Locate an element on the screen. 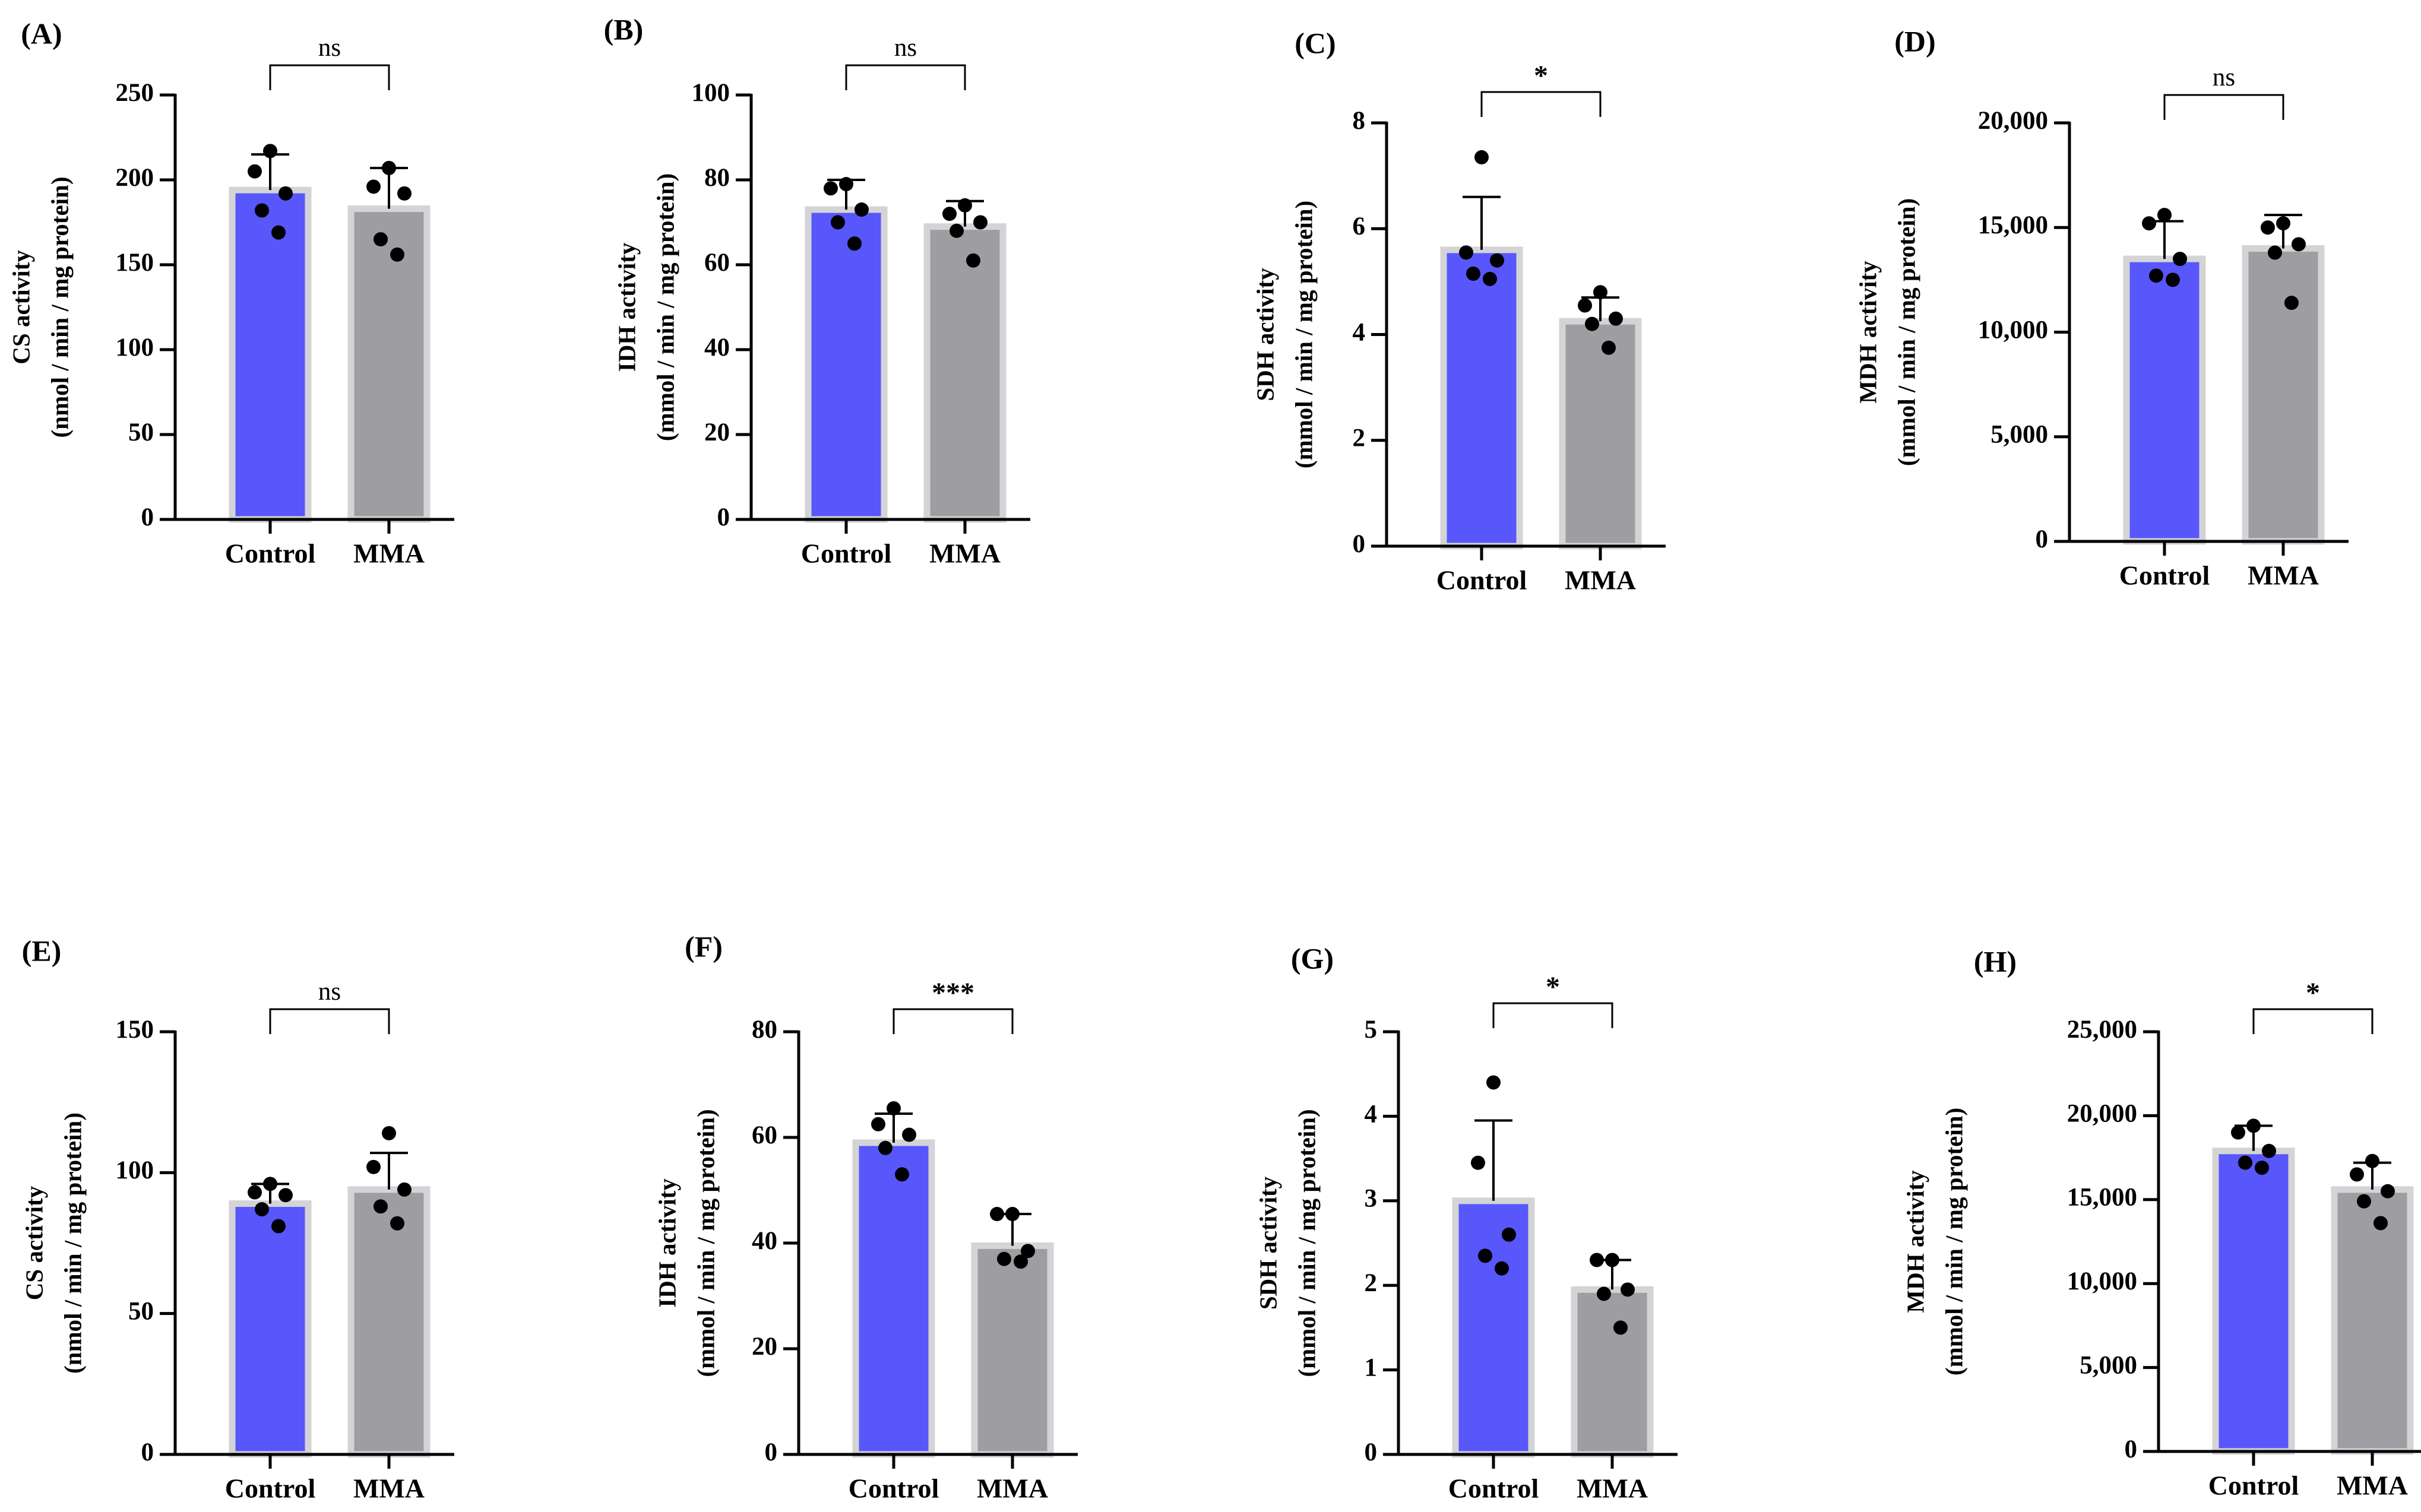  y-tick-label: 4 is located at coordinates (1371, 1114).